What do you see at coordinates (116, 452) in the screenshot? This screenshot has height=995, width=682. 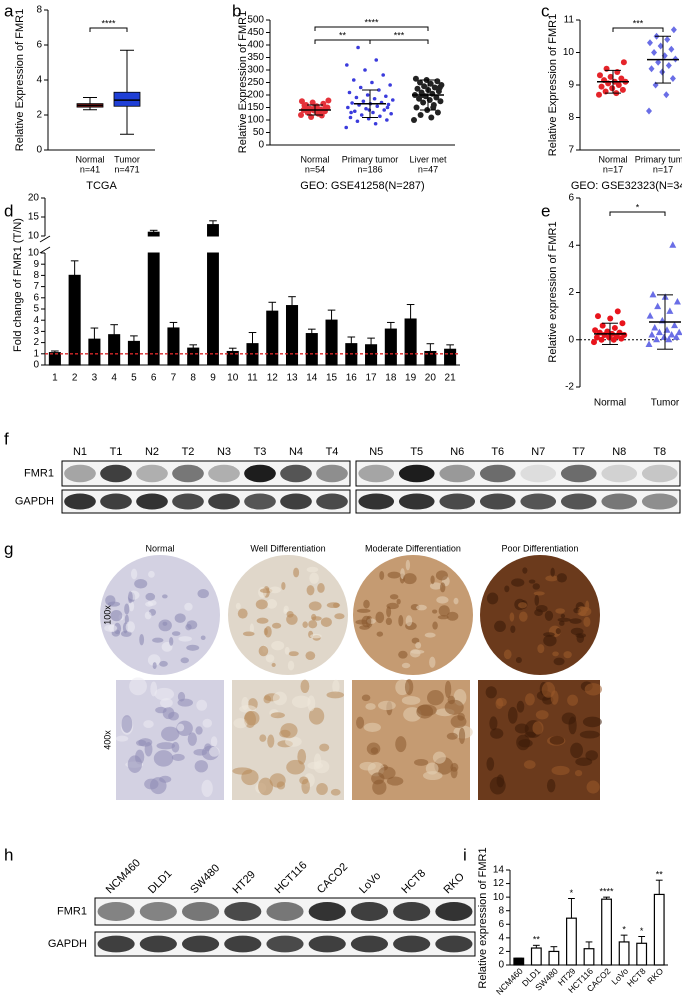 I see `lane-label: T1` at bounding box center [116, 452].